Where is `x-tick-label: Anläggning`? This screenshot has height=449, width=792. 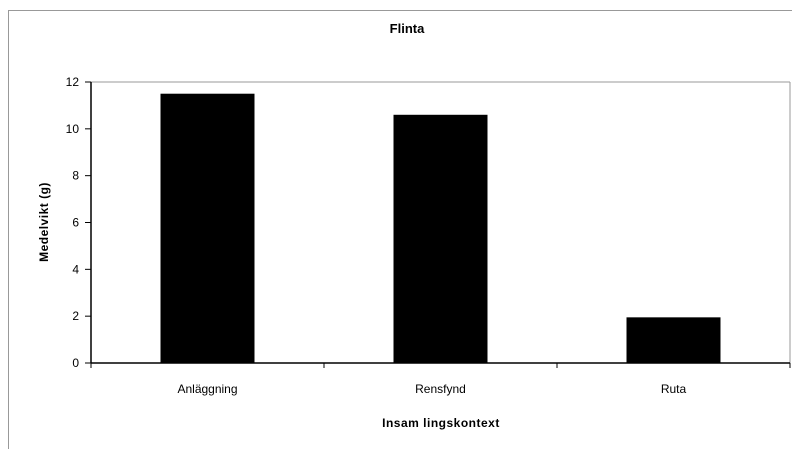
x-tick-label: Anläggning is located at coordinates (207, 389).